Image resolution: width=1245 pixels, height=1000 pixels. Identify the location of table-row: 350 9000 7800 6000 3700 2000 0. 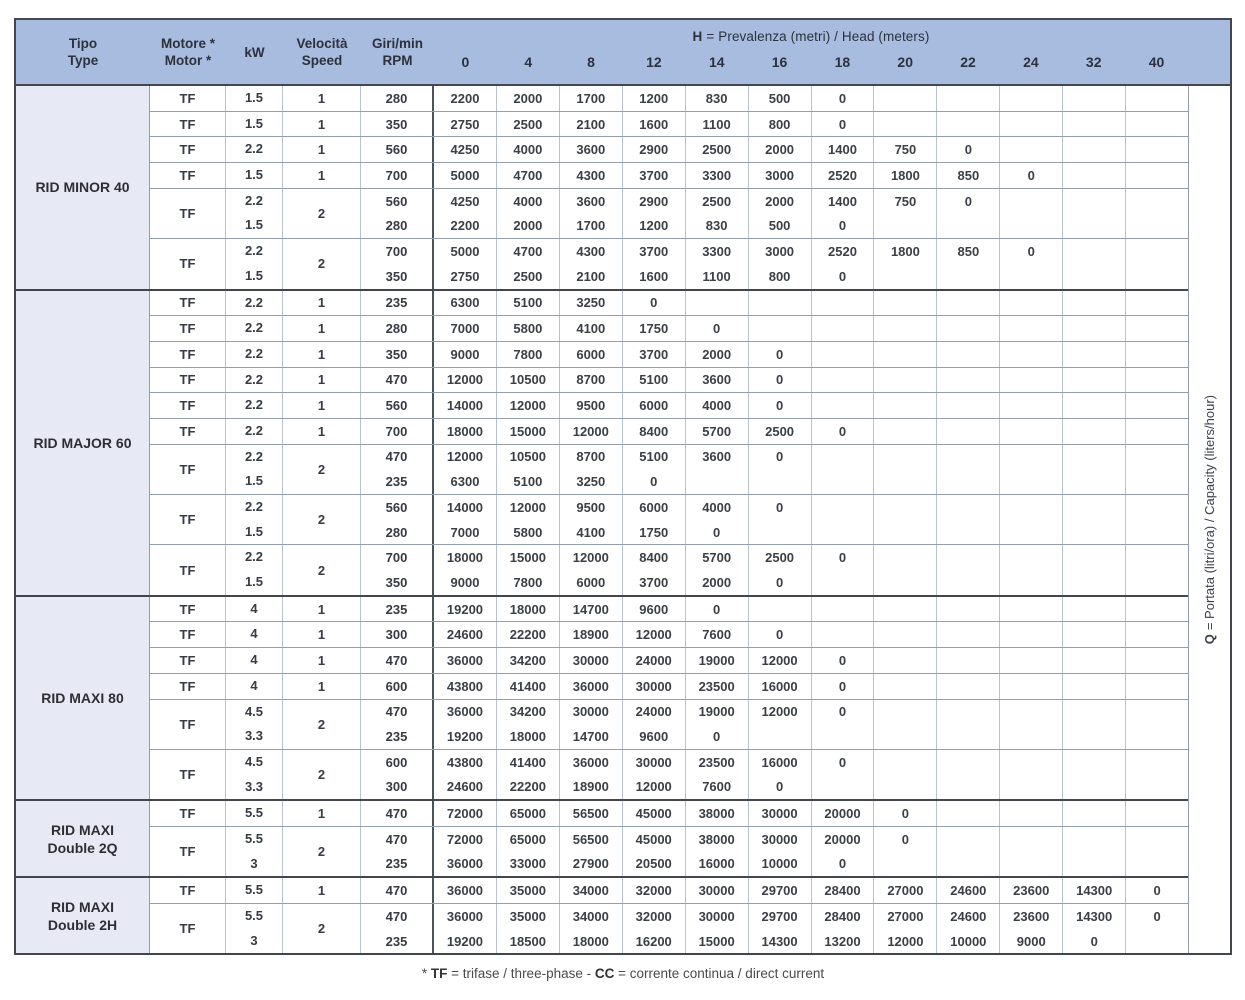
(774, 354).